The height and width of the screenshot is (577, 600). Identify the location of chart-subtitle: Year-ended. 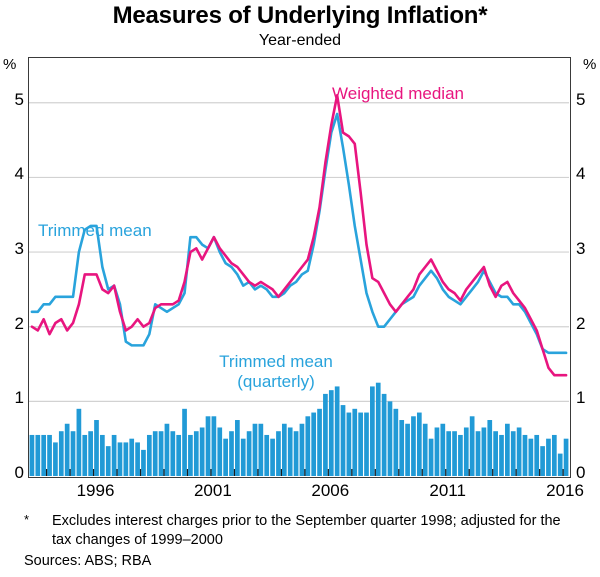
(300, 40).